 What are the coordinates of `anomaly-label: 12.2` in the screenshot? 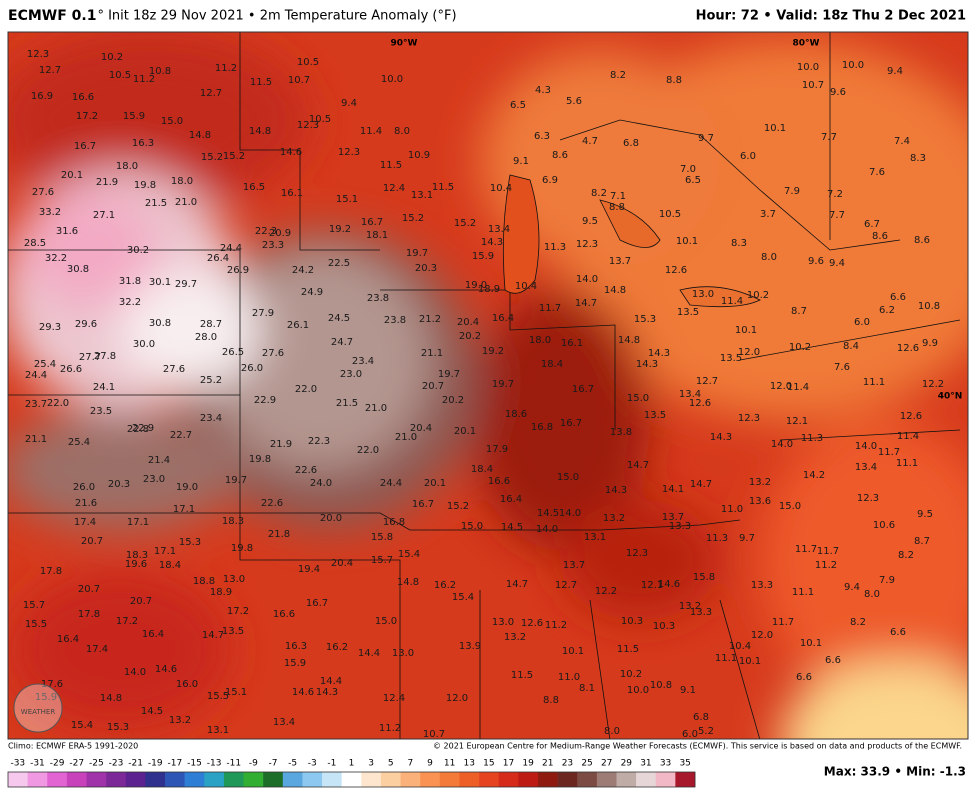 It's located at (933, 384).